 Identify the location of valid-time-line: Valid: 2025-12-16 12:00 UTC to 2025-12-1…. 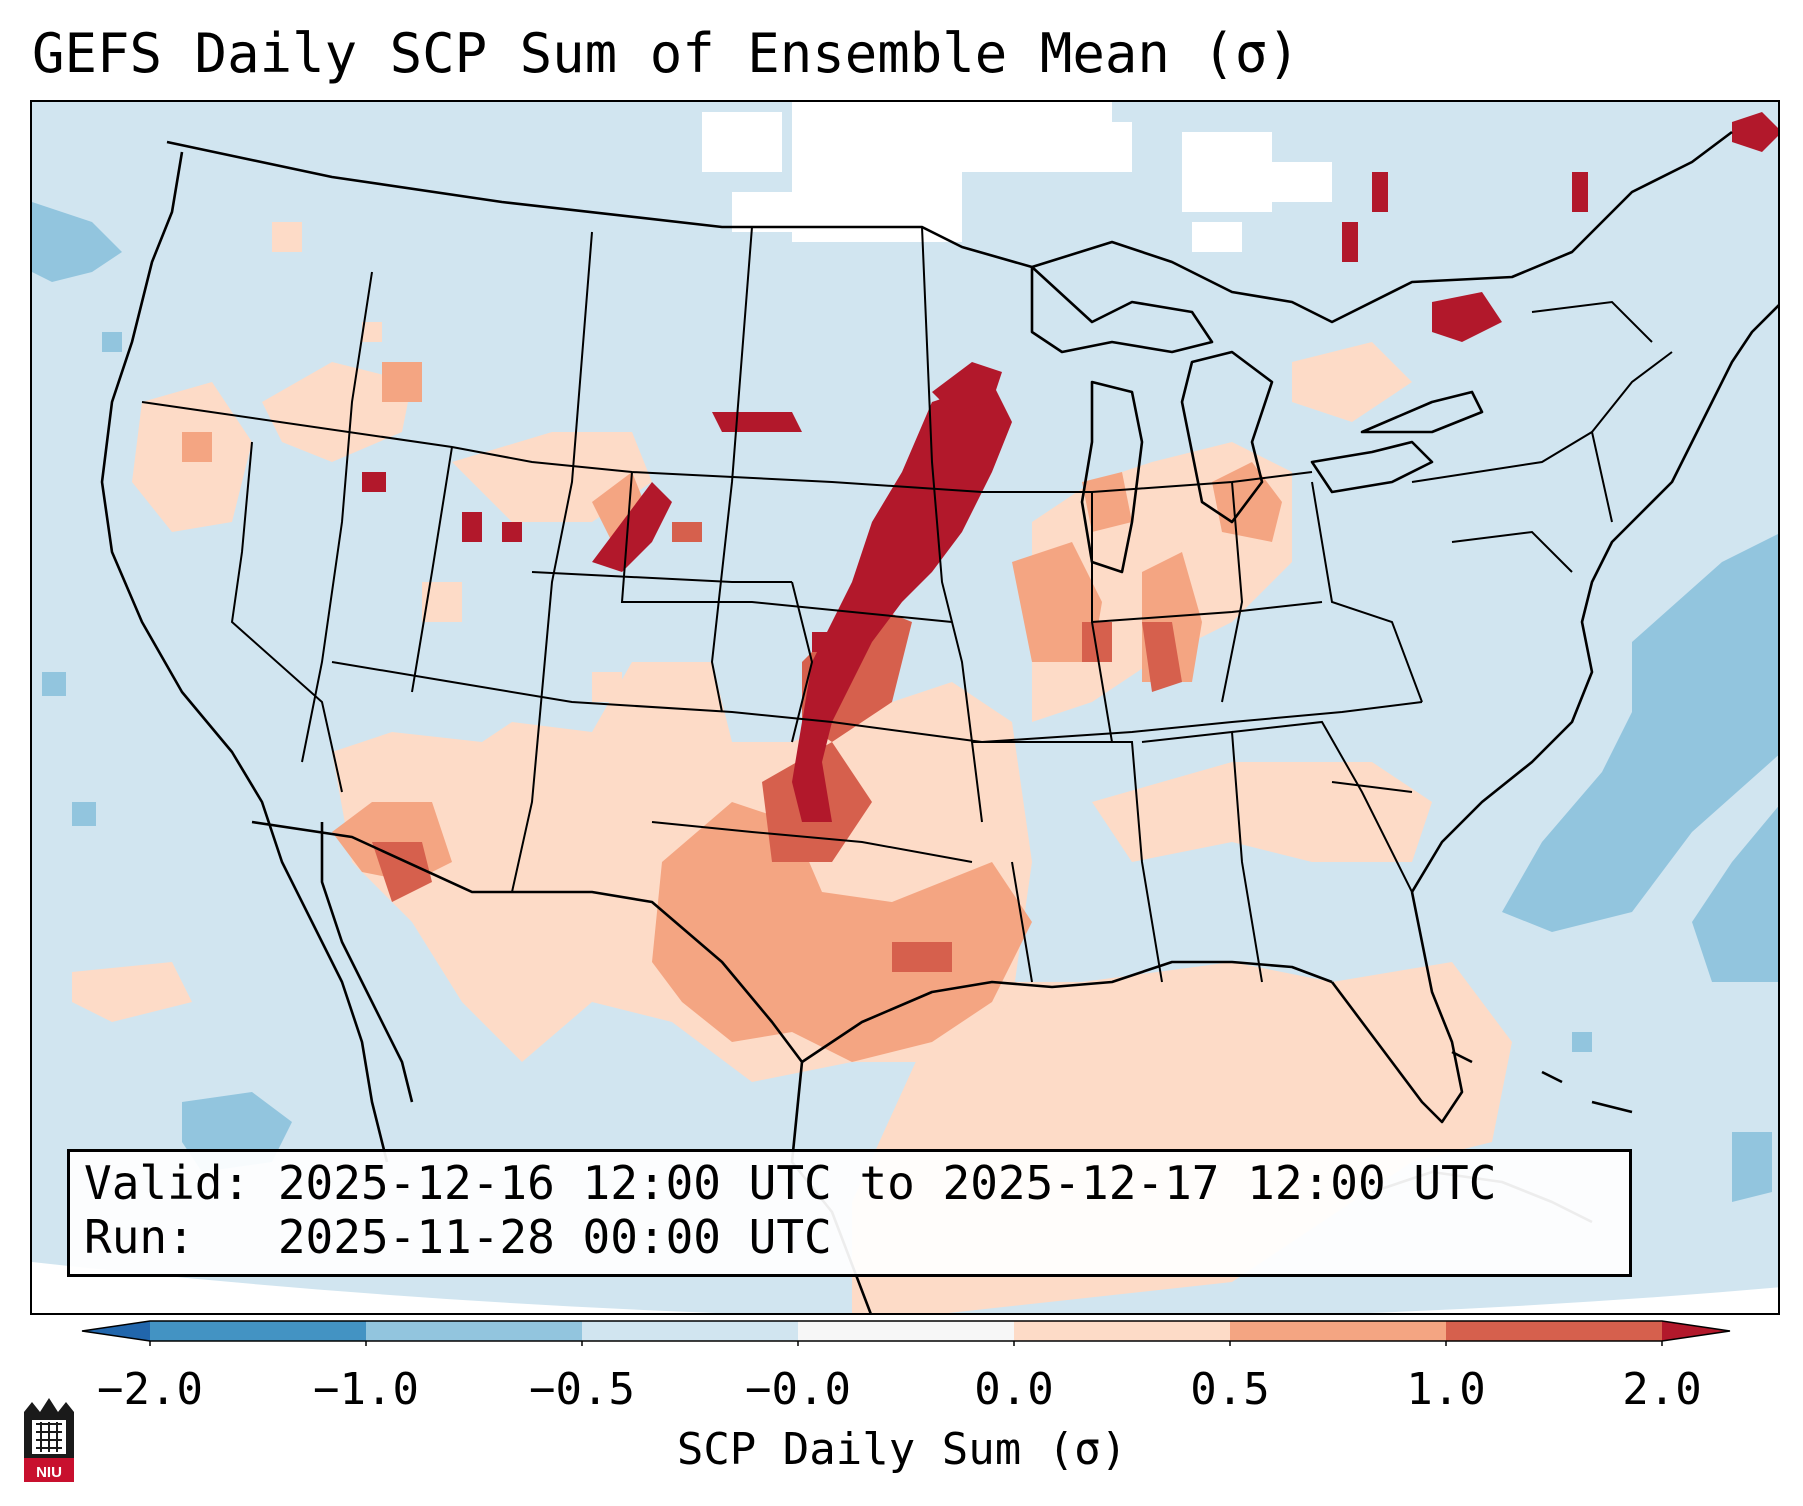
(790, 1183).